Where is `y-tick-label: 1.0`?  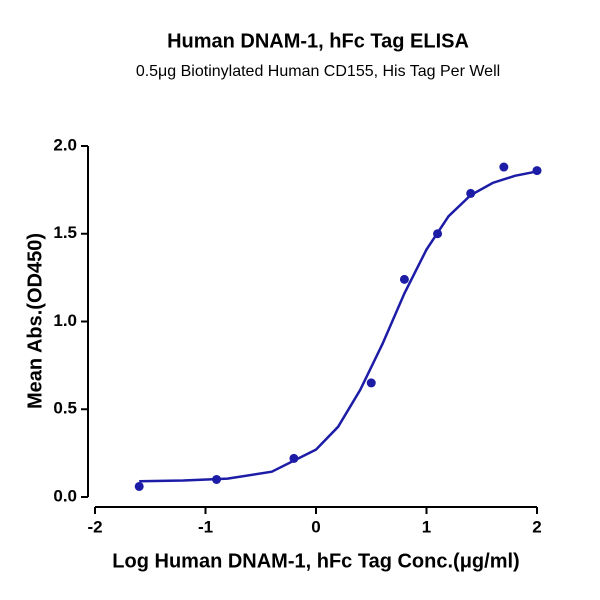 y-tick-label: 1.0 is located at coordinates (65, 320).